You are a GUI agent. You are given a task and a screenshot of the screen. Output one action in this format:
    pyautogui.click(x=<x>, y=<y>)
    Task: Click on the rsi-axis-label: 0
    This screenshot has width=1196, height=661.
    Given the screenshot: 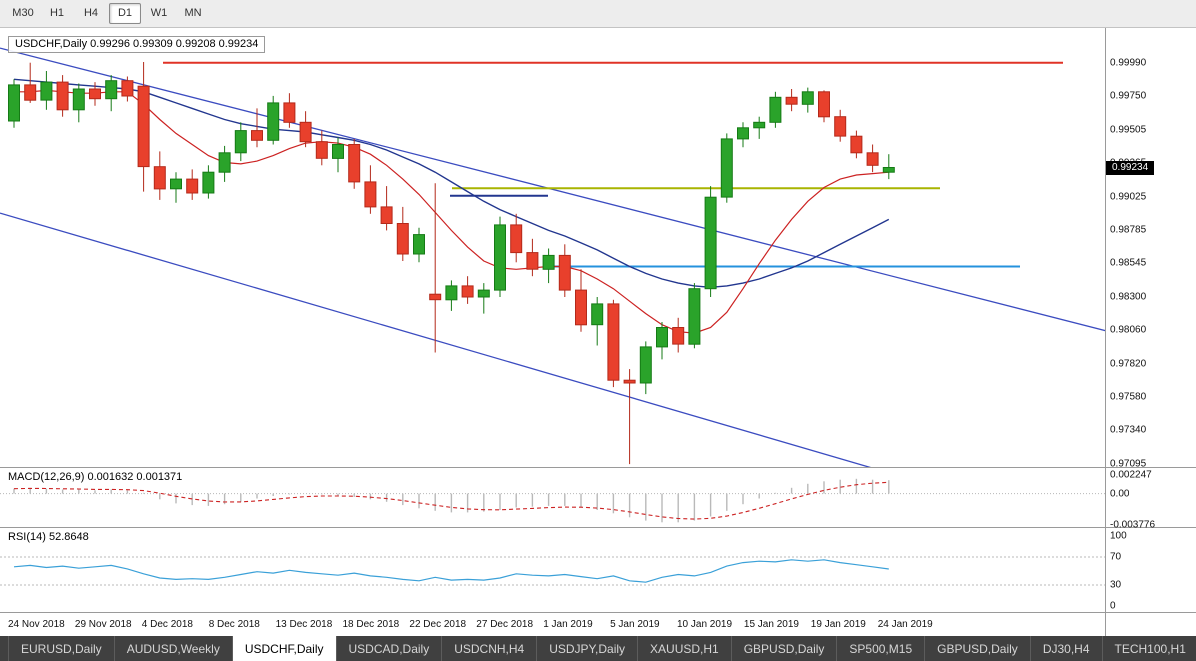 What is the action you would take?
    pyautogui.click(x=1113, y=606)
    